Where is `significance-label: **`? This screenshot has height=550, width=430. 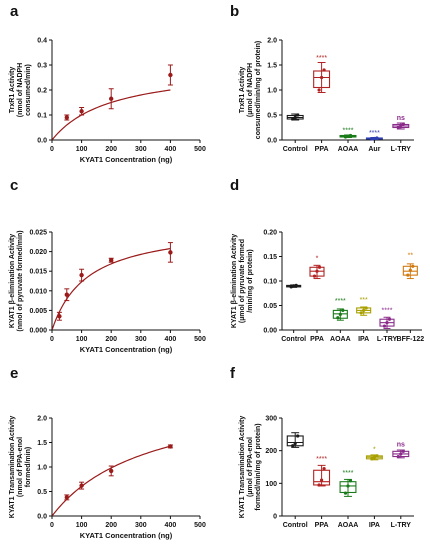
significance-label: ** is located at coordinates (411, 255).